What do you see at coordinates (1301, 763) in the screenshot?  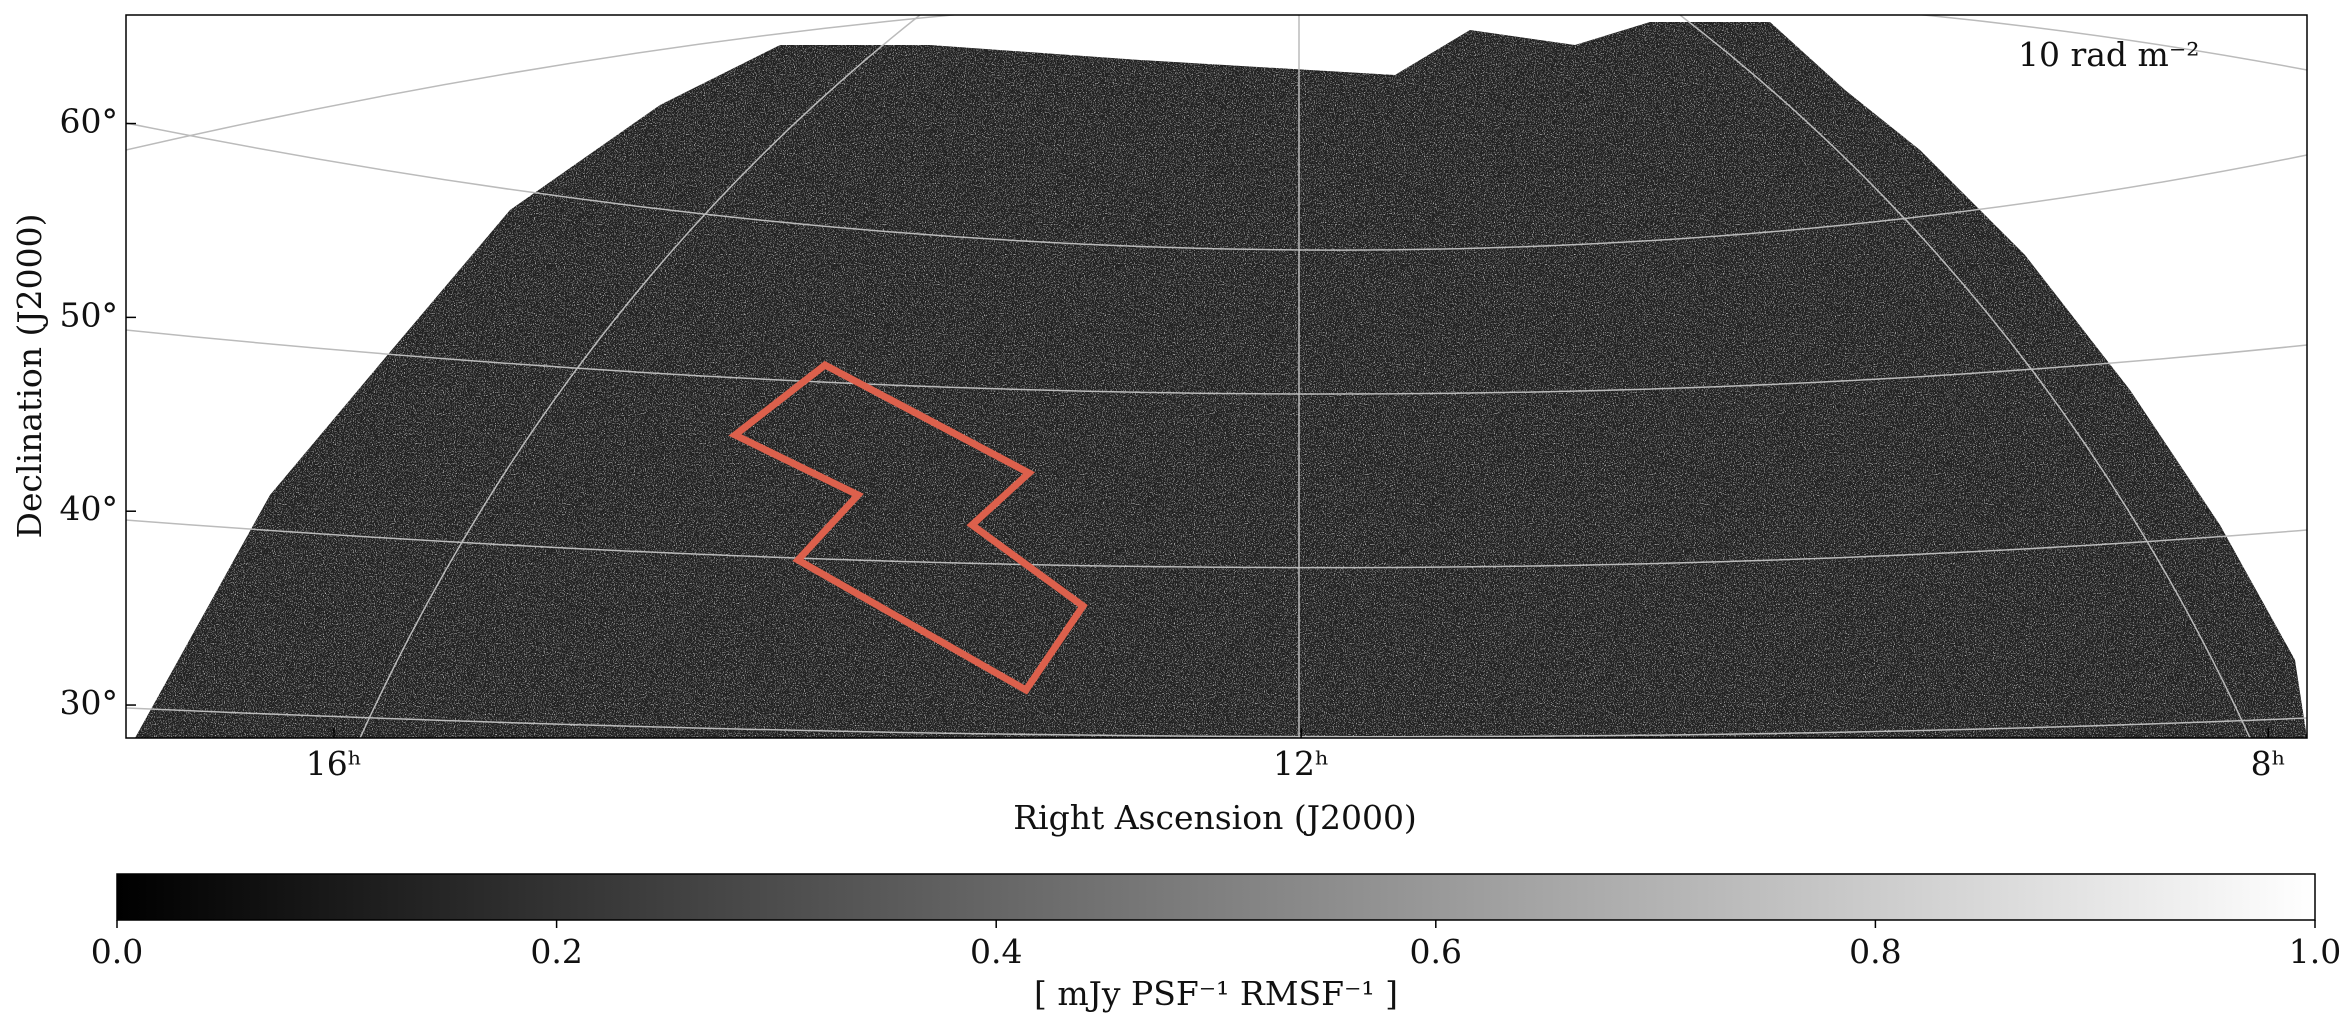 I see `x-tick-label: 12ʰ` at bounding box center [1301, 763].